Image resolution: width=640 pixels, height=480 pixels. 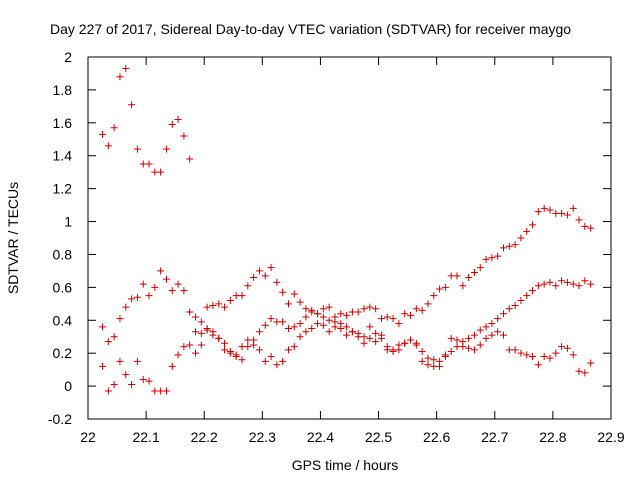 What do you see at coordinates (63, 287) in the screenshot?
I see `y-tick-label: 0.6` at bounding box center [63, 287].